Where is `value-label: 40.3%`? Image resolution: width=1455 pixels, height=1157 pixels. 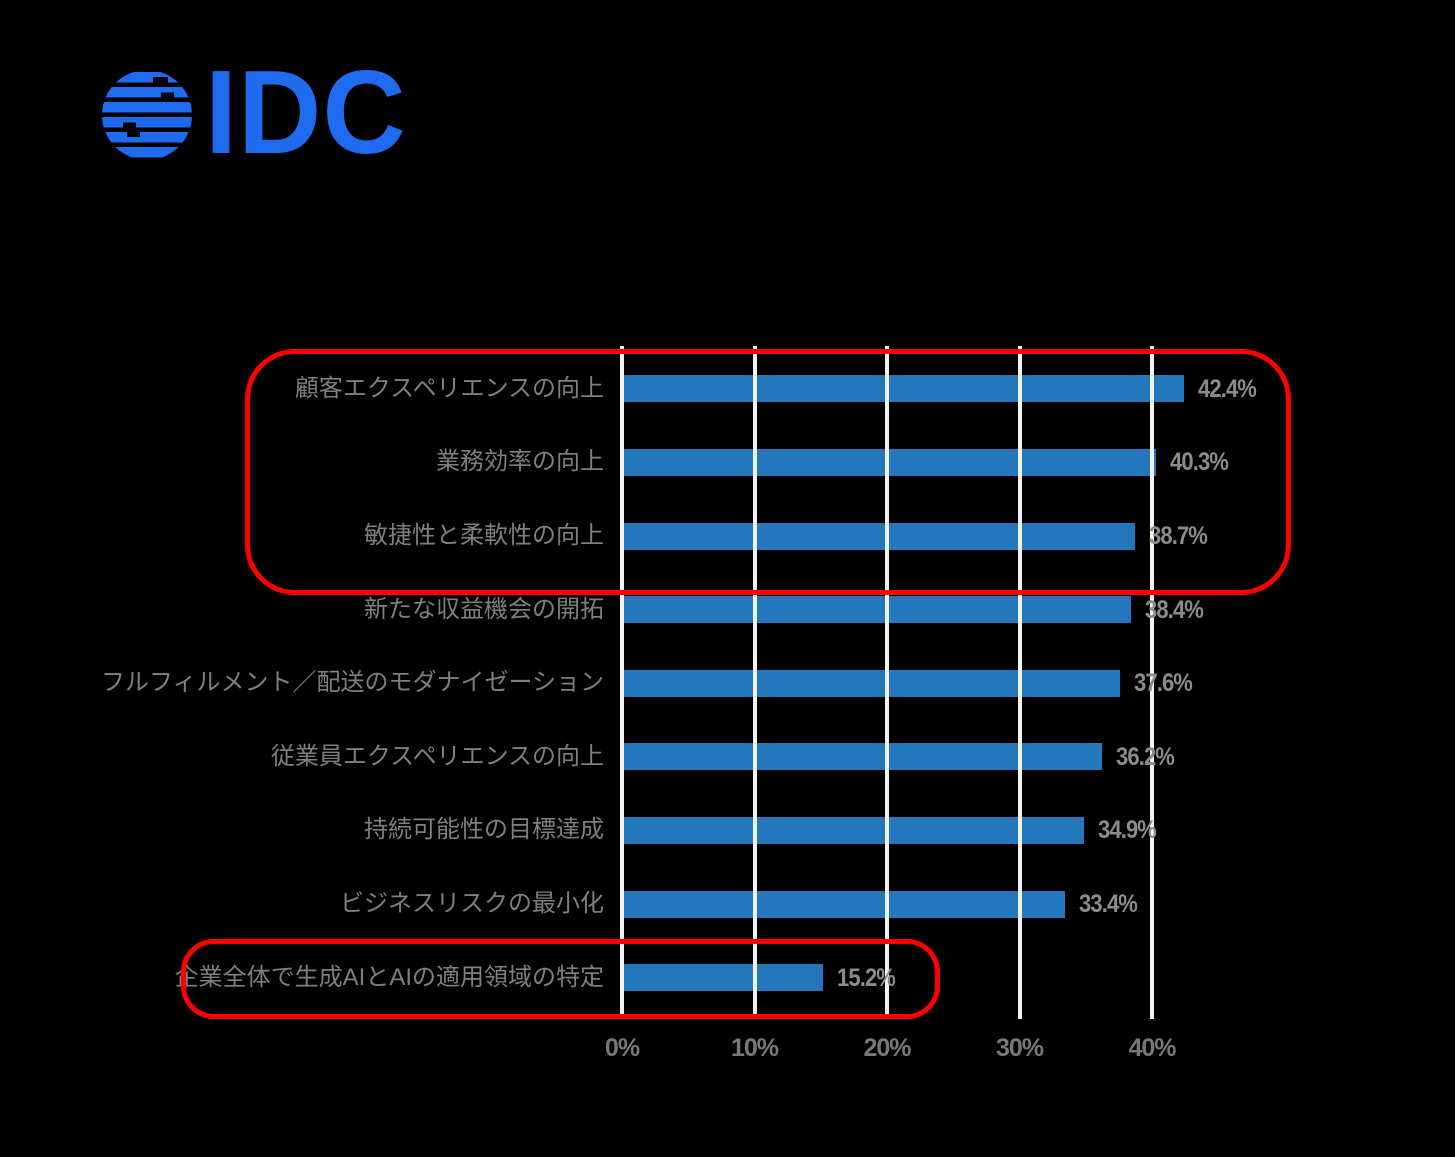
value-label: 40.3% is located at coordinates (1199, 462).